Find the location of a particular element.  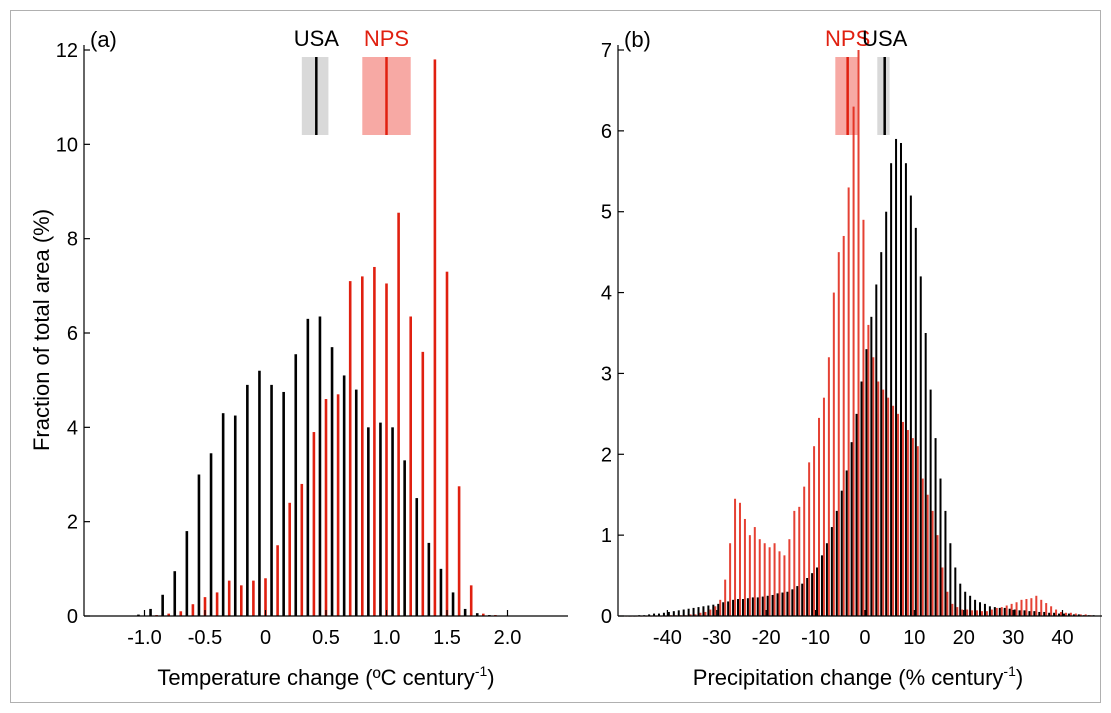

panel-b-x-axis-label: Precipitation change (% century-1) is located at coordinates (858, 676).